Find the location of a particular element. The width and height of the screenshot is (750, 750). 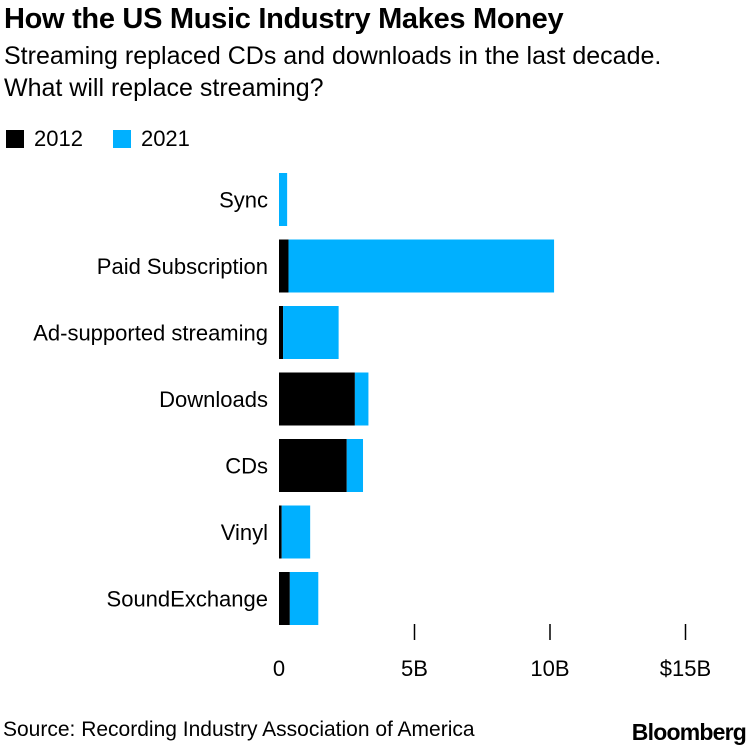

x-tick-label-10b: 10B is located at coordinates (549, 668).